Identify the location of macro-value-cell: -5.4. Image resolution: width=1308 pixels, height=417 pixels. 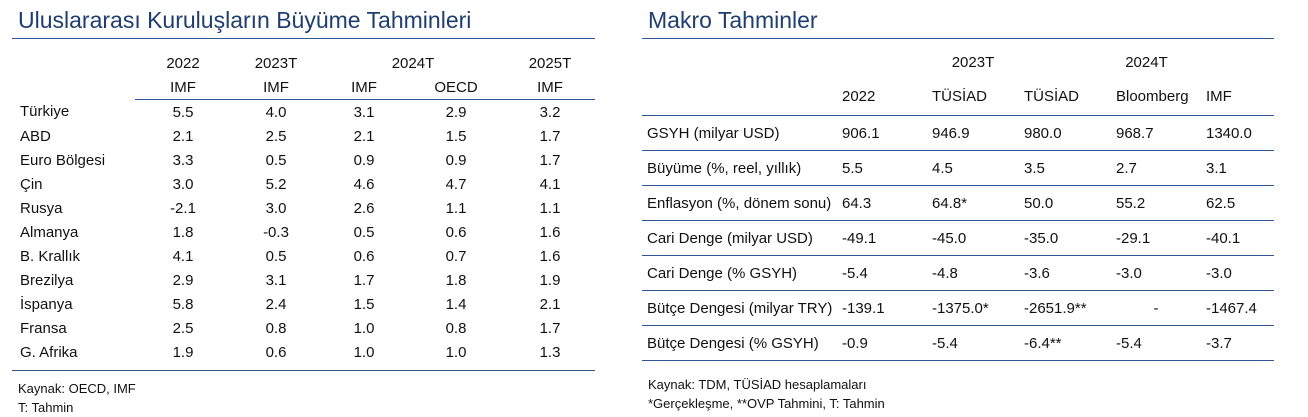
(882, 273).